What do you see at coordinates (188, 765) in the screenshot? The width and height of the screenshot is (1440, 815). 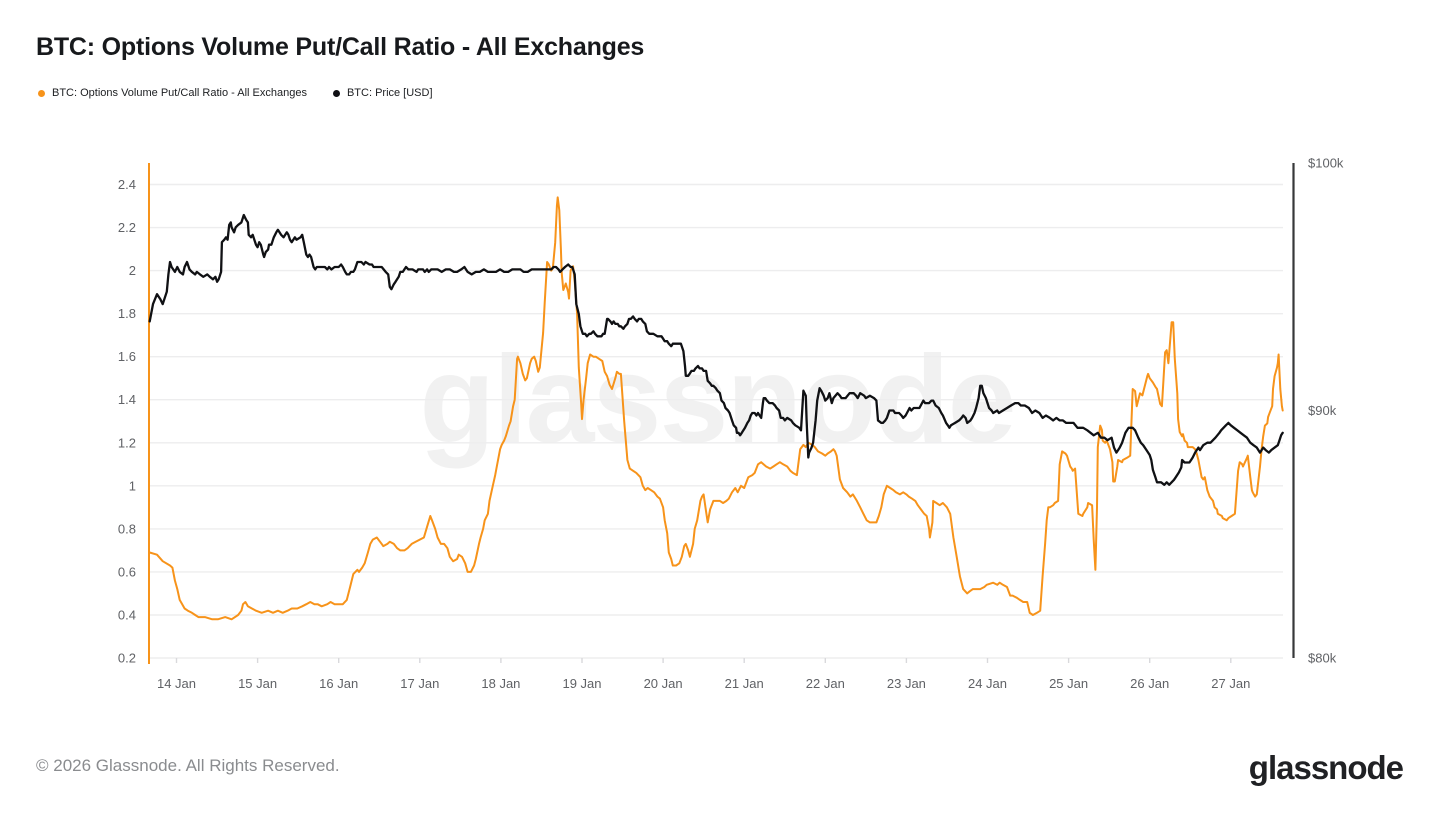 I see `footer-copyright: © 2026 Glassnode. All Rights Reserved.` at bounding box center [188, 765].